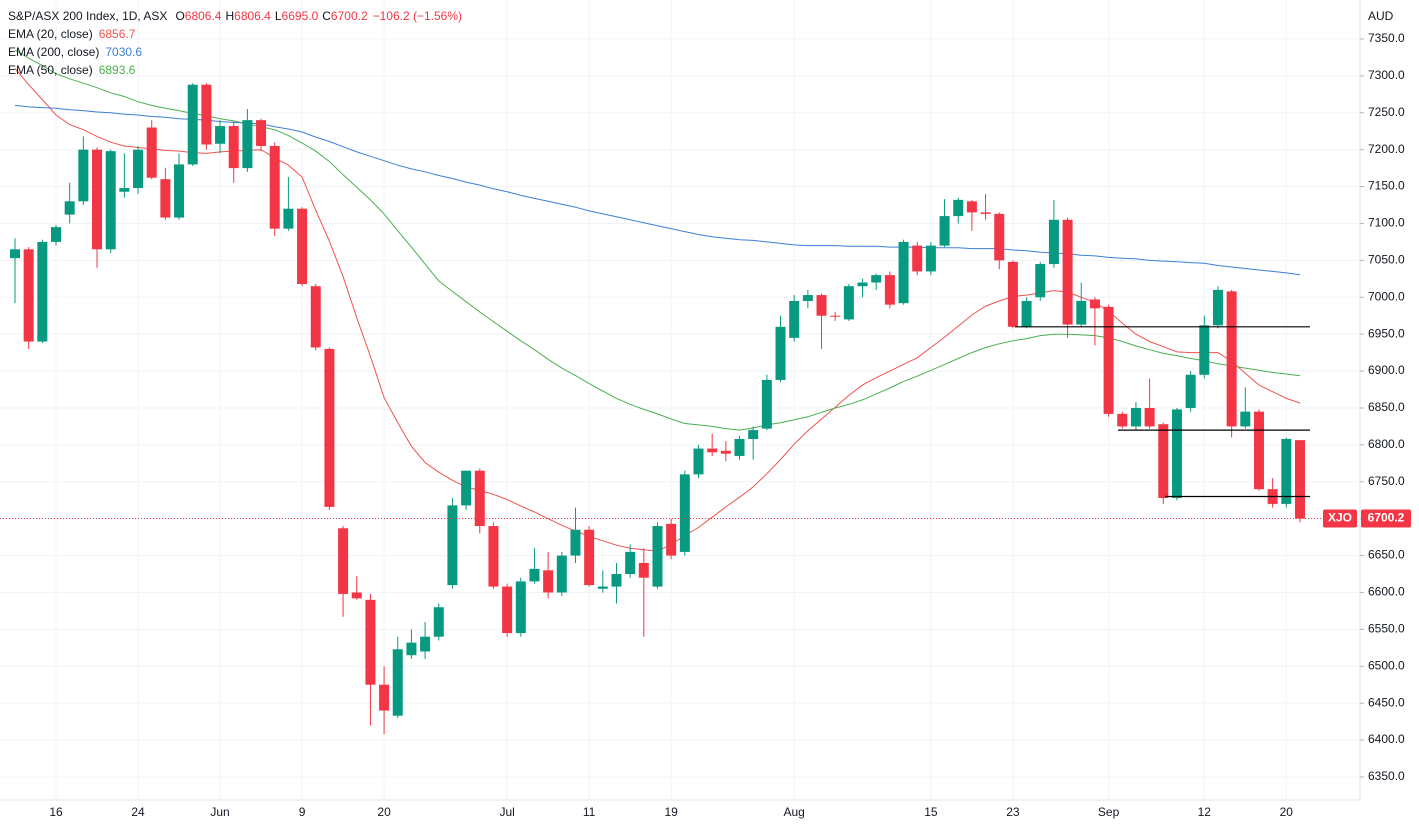 Image resolution: width=1419 pixels, height=831 pixels. What do you see at coordinates (219, 812) in the screenshot?
I see `x-tick-label: Jun` at bounding box center [219, 812].